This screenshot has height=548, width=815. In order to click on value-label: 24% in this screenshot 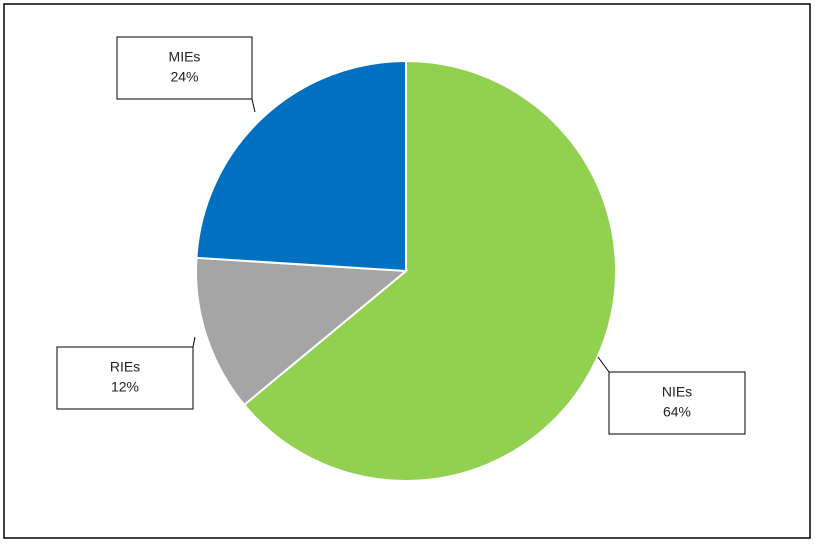, I will do `click(184, 77)`.